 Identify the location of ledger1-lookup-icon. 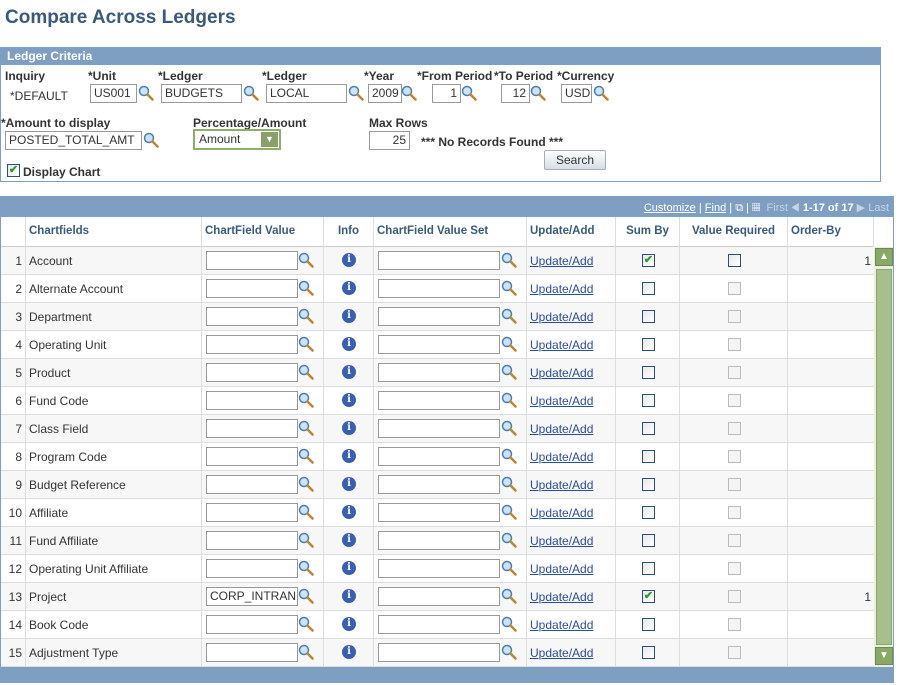
(251, 93).